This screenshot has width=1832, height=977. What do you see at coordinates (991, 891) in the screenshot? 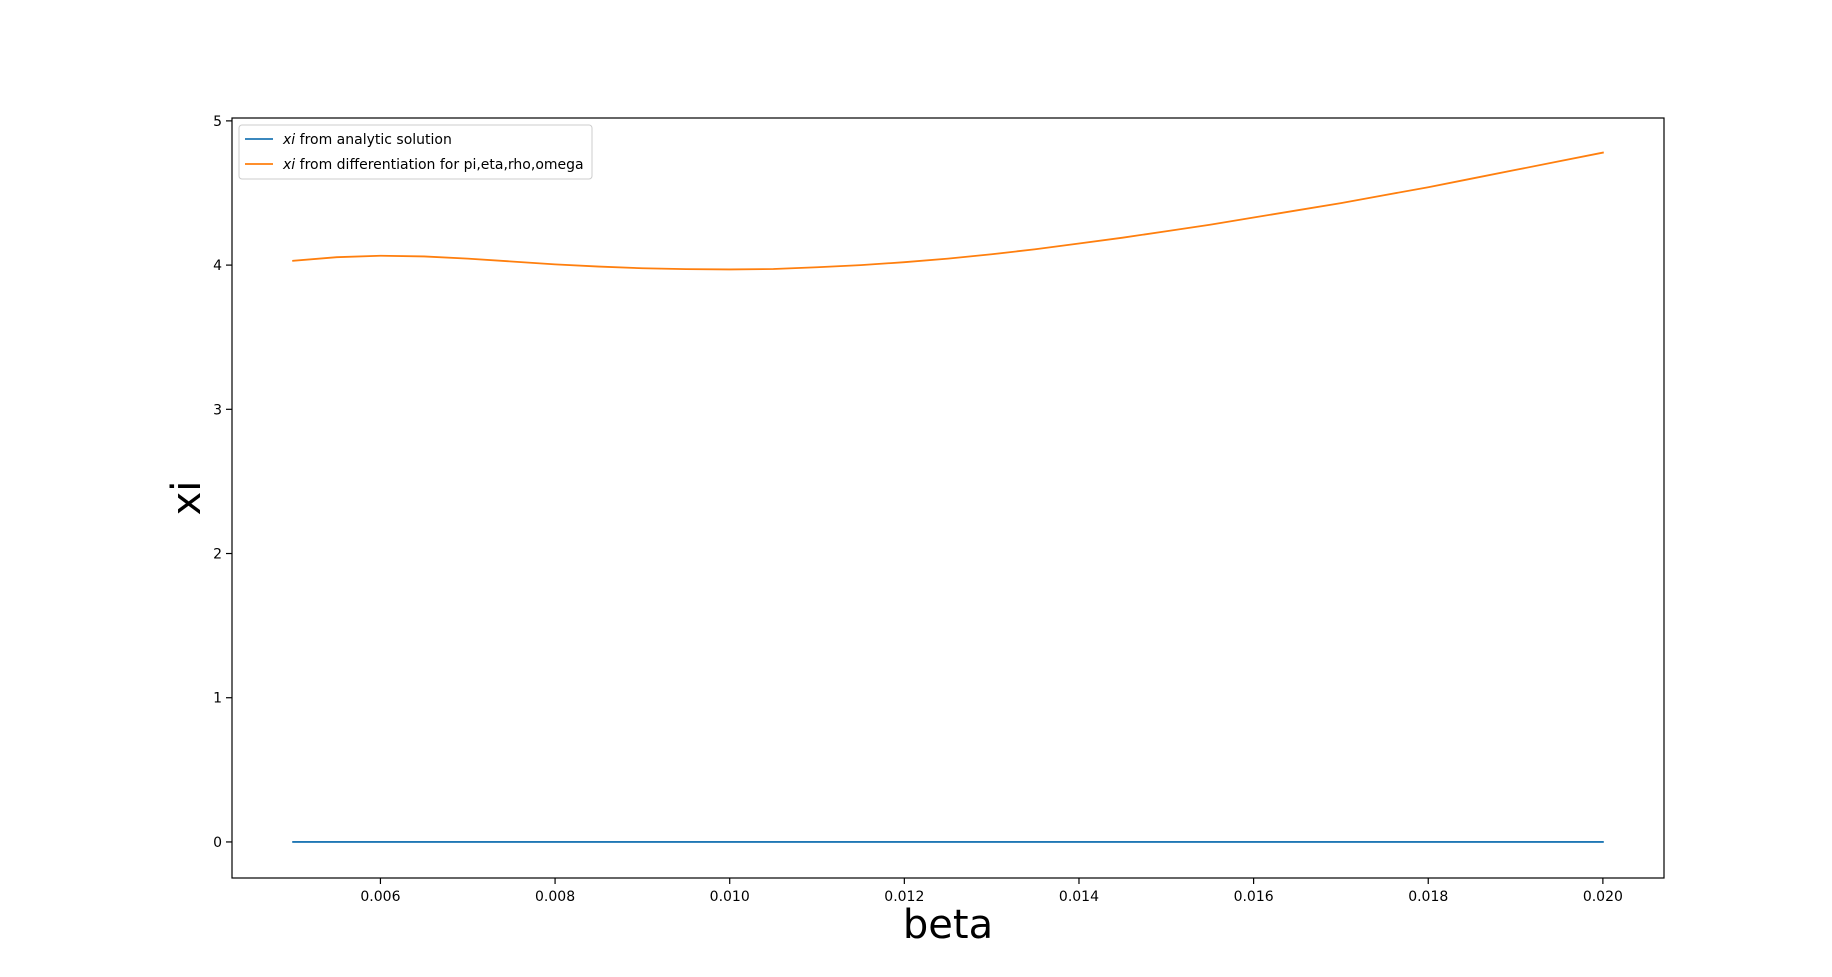
I see `x-axis-ticks: 0.006 0.008 0.010 0.012 0.014 0.016 0.018 0.020` at bounding box center [991, 891].